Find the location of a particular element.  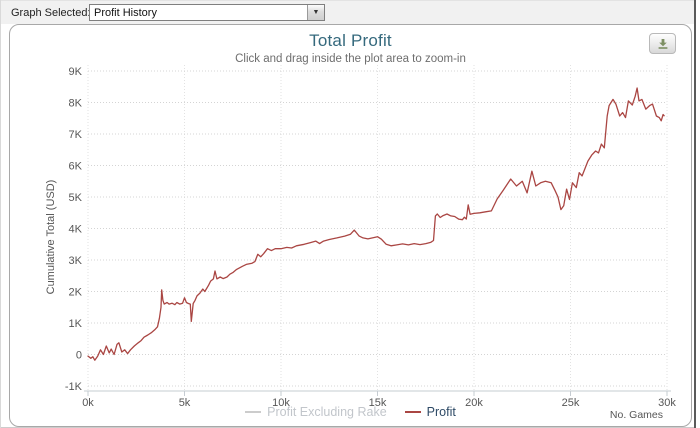

x-tick-label: 10k is located at coordinates (281, 403).